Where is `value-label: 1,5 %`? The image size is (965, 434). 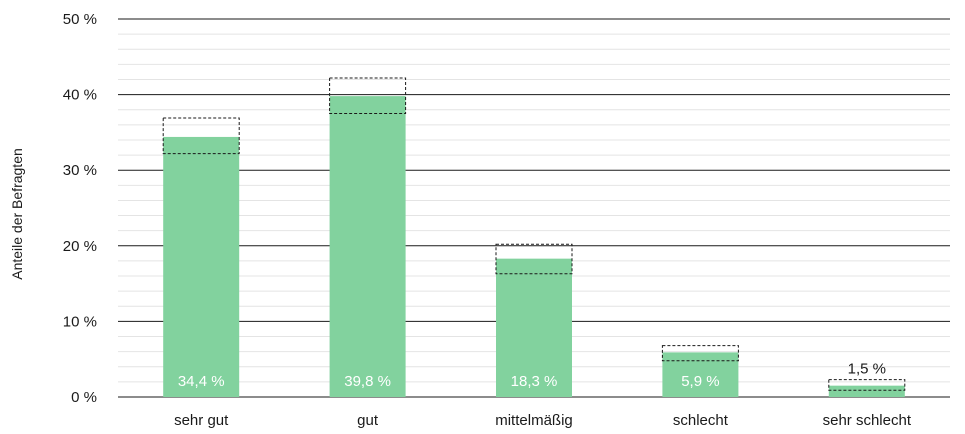
value-label: 1,5 % is located at coordinates (867, 369).